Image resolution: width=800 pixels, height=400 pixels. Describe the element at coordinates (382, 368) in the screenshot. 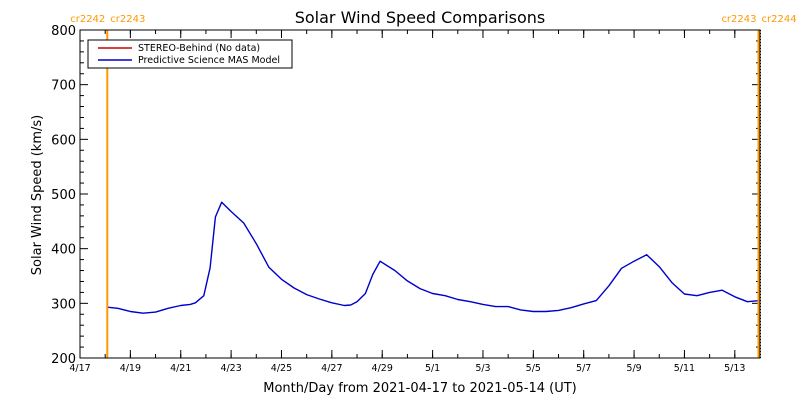

I see `x-tick-label: 4/29` at that location.